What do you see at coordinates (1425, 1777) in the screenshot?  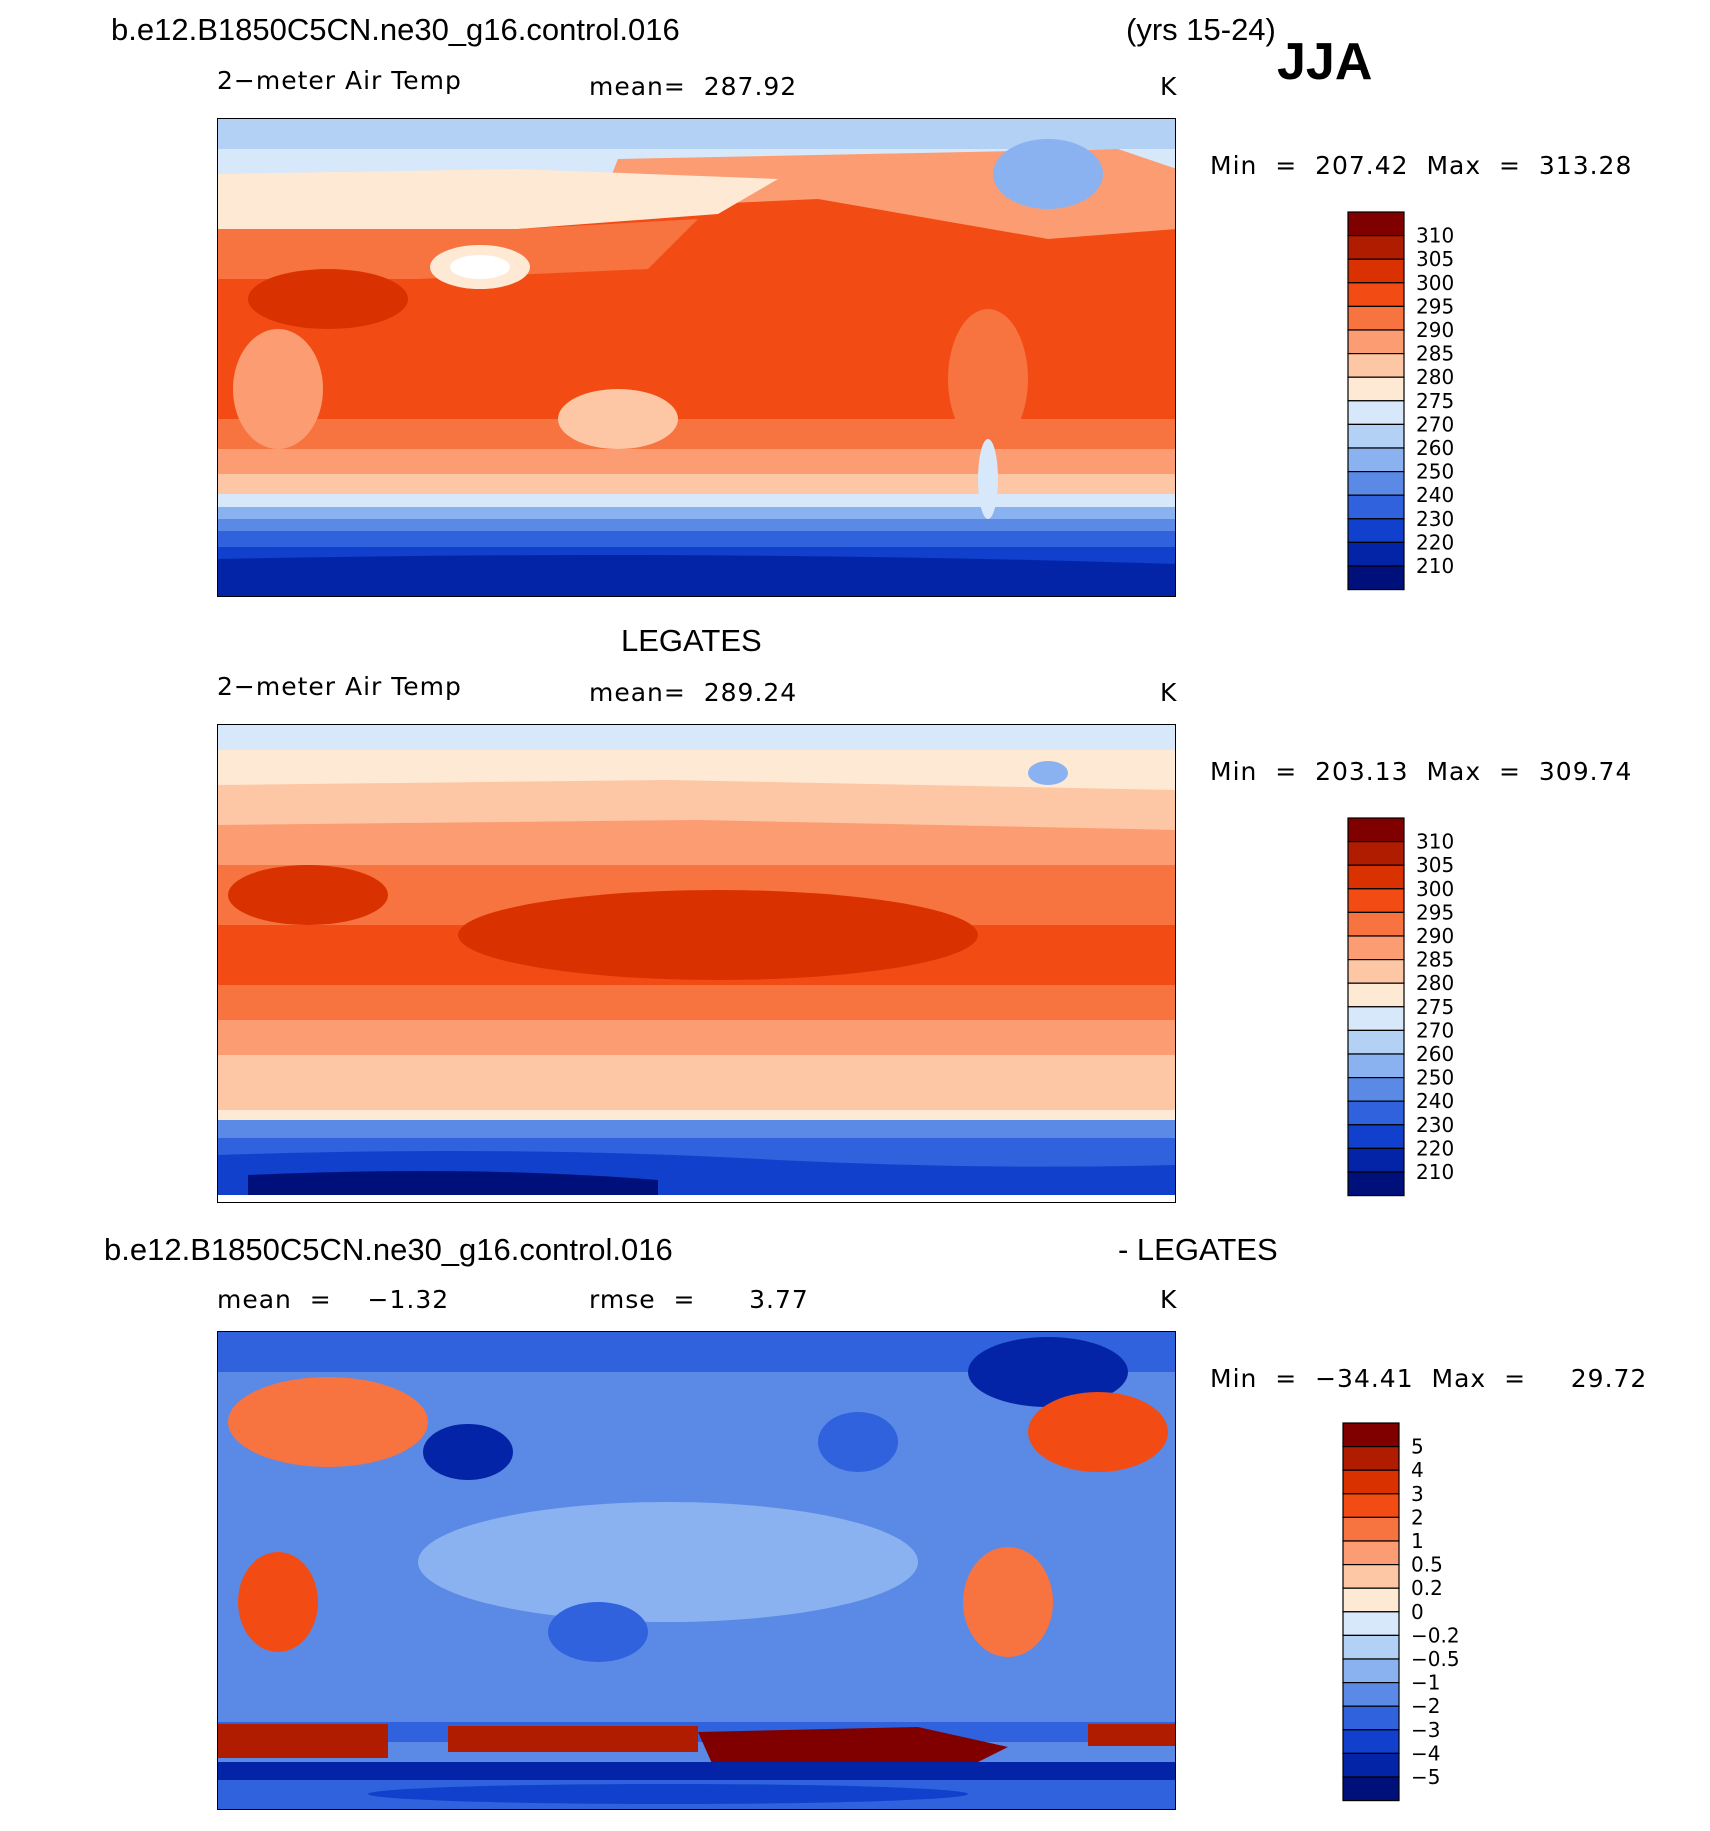 I see `colorbar-tick-label: −5` at bounding box center [1425, 1777].